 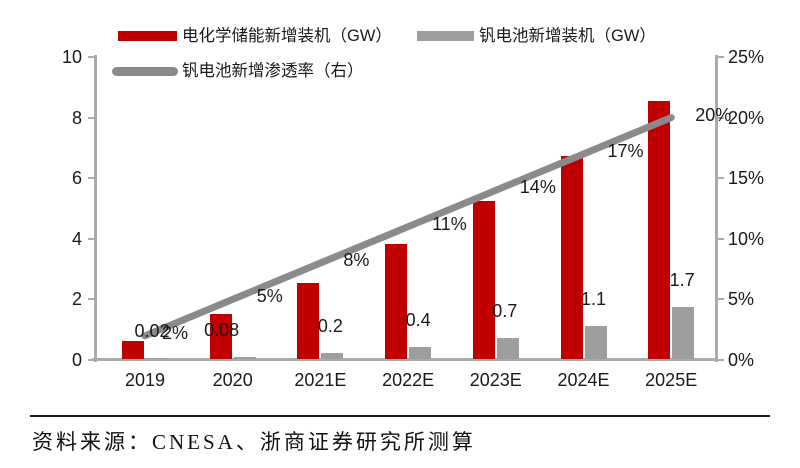 I want to click on legend-item-vanadium-battery: 钒电池新增装机（GW）, so click(x=536, y=36).